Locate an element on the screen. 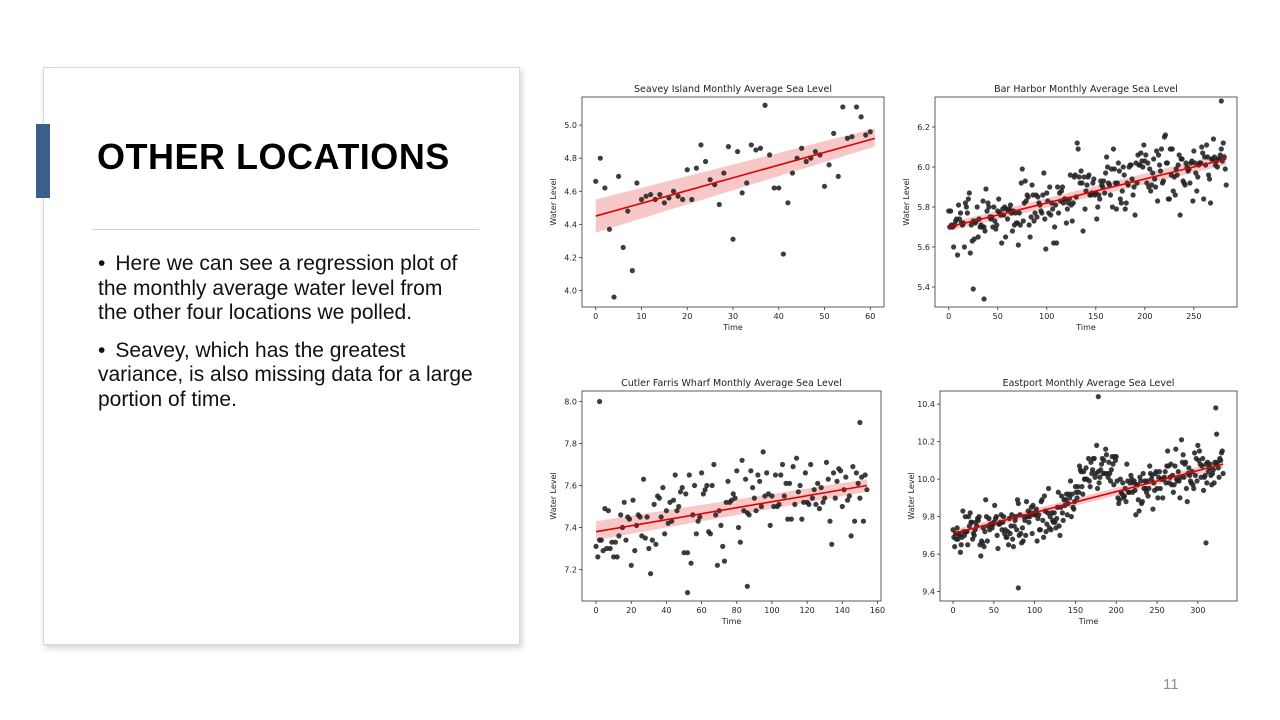 Image resolution: width=1280 pixels, height=720 pixels. y-tick-label: 6.0 is located at coordinates (923, 167).